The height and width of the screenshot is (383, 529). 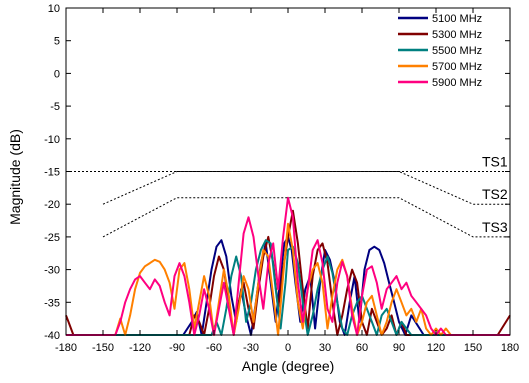 What do you see at coordinates (55, 107) in the screenshot?
I see `y-tick-label: -5` at bounding box center [55, 107].